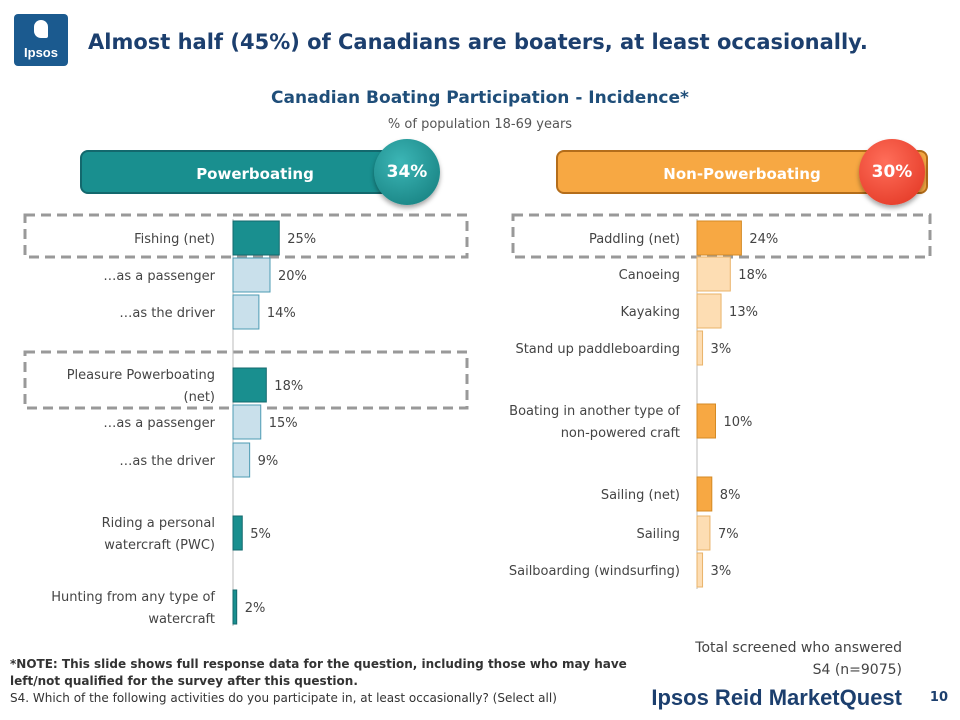  I want to click on base-line-1: Total screened who answered, so click(798, 648).